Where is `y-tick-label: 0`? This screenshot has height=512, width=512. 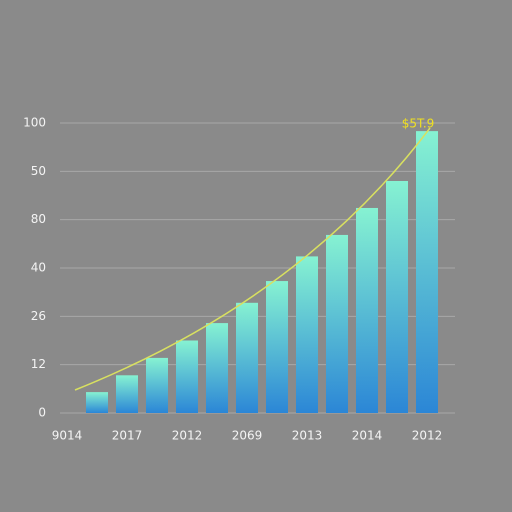 y-tick-label: 0 is located at coordinates (42, 413).